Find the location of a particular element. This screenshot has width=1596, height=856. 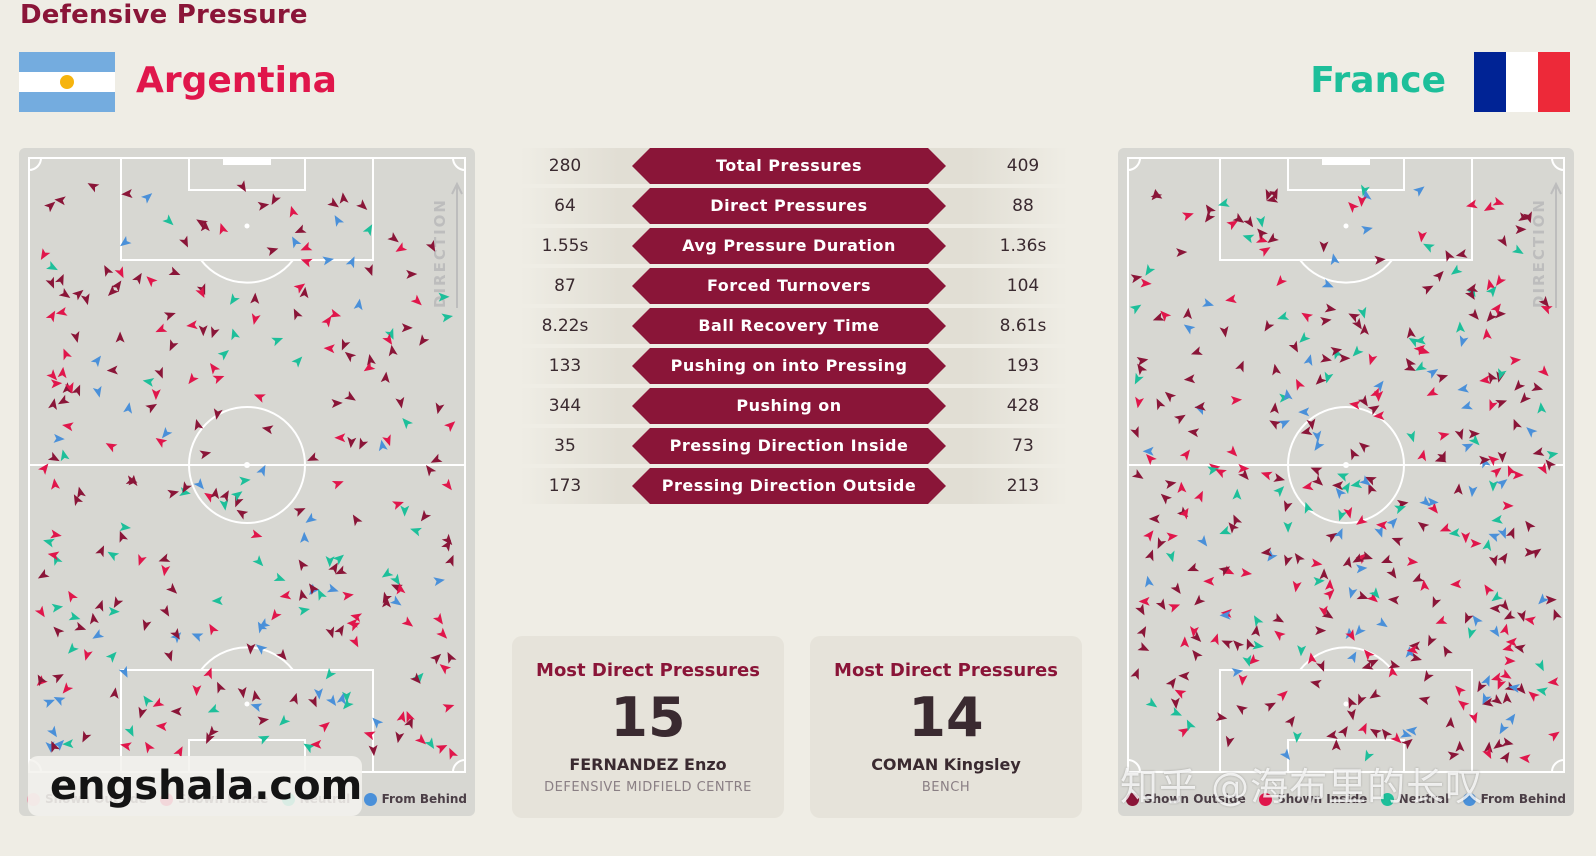

stat-row: 87 Forced Turnovers 104 is located at coordinates (794, 286).